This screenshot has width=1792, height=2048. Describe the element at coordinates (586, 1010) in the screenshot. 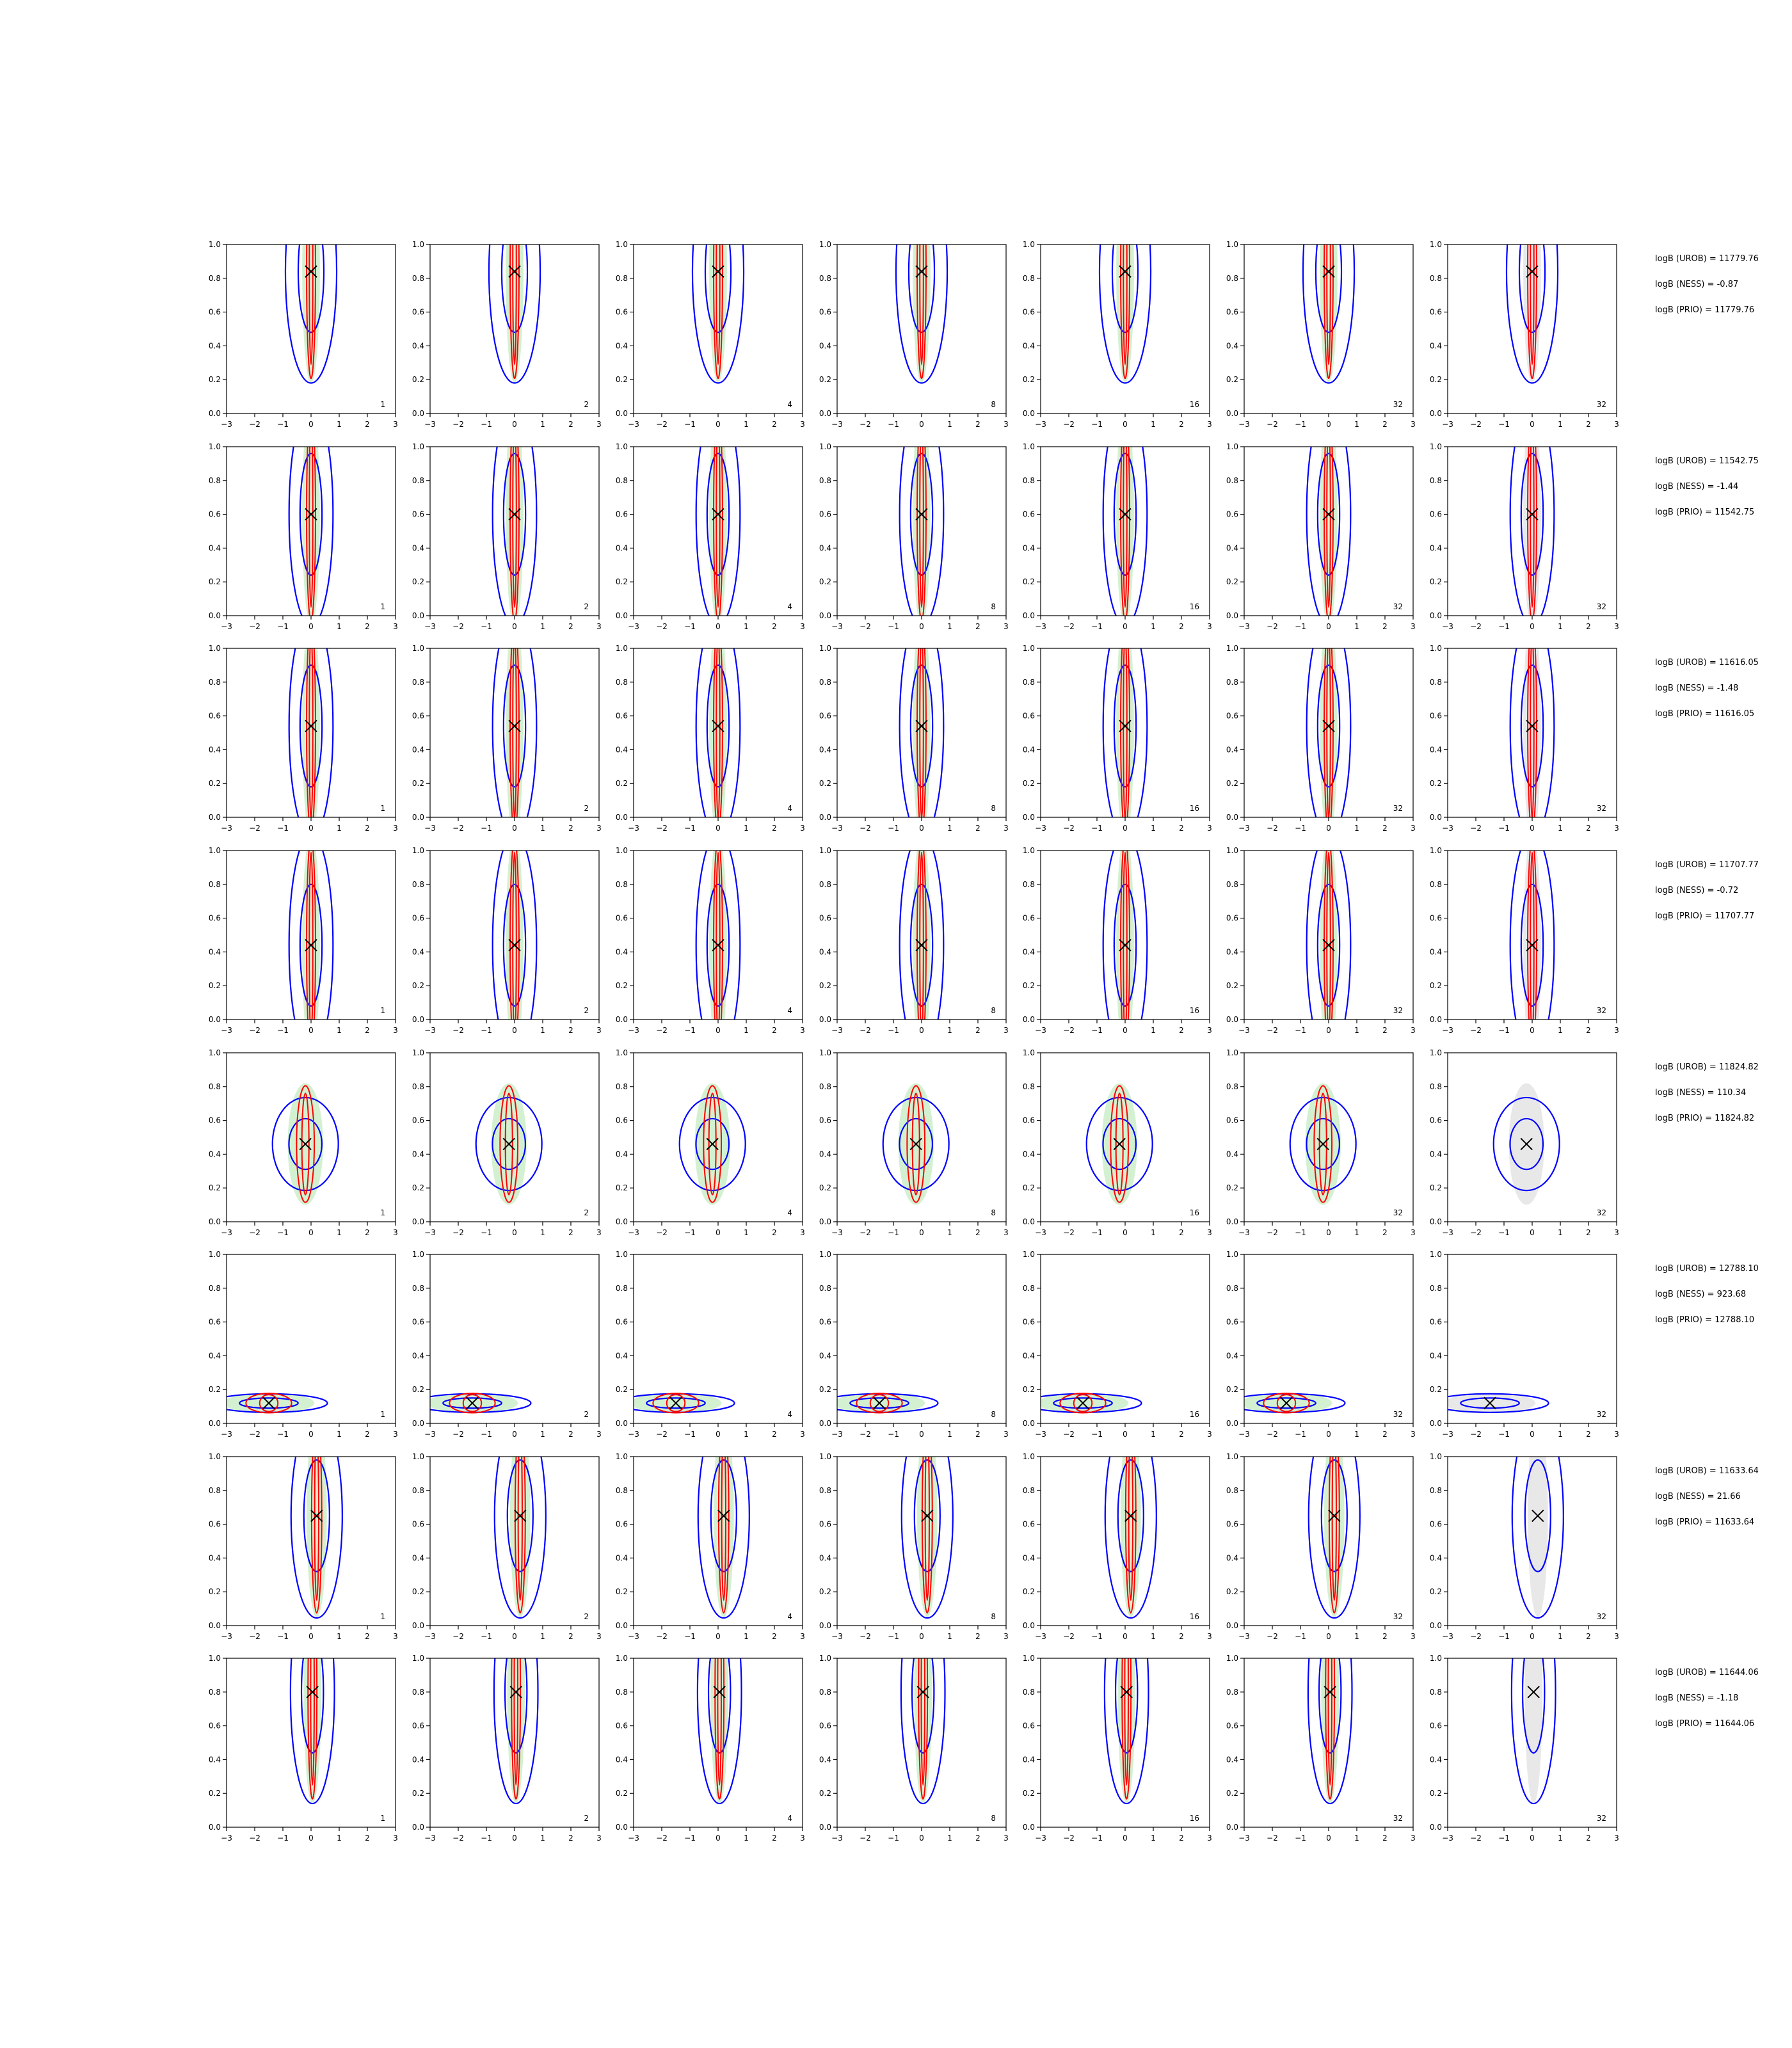

I see `panel-label: 2` at that location.